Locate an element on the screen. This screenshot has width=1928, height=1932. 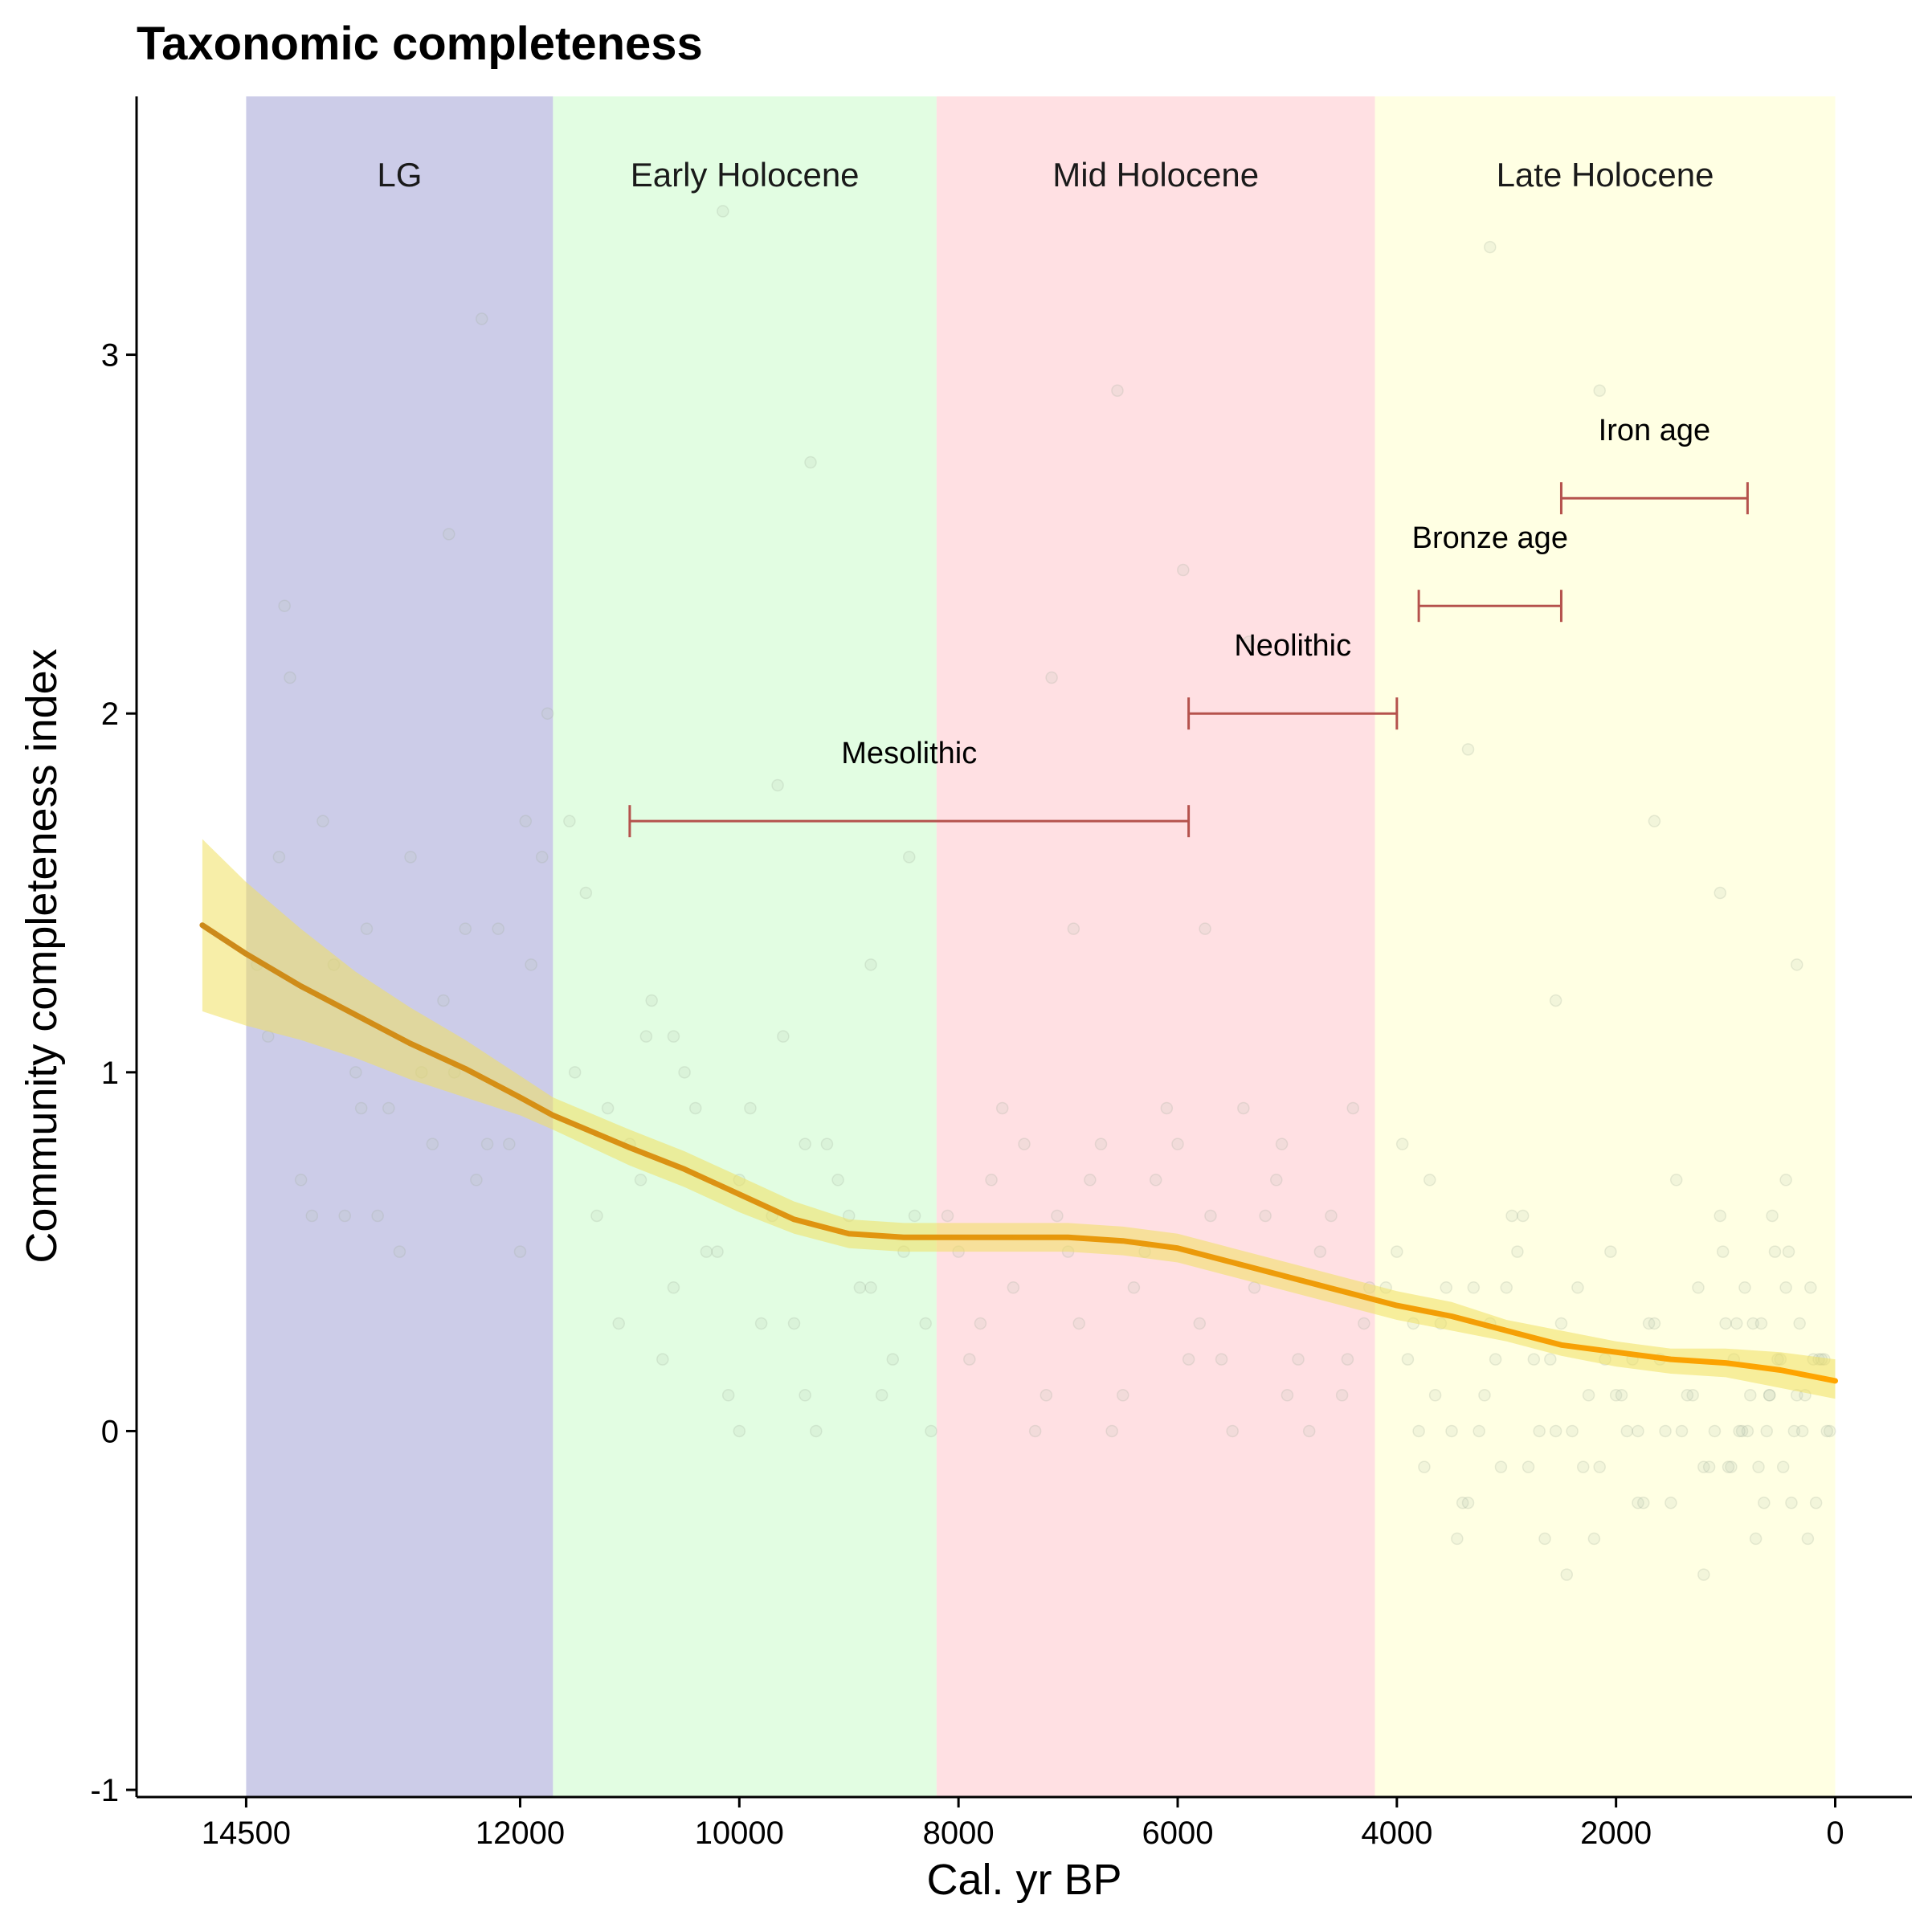
x-tick-label-5: 4000 is located at coordinates (1396, 1833).